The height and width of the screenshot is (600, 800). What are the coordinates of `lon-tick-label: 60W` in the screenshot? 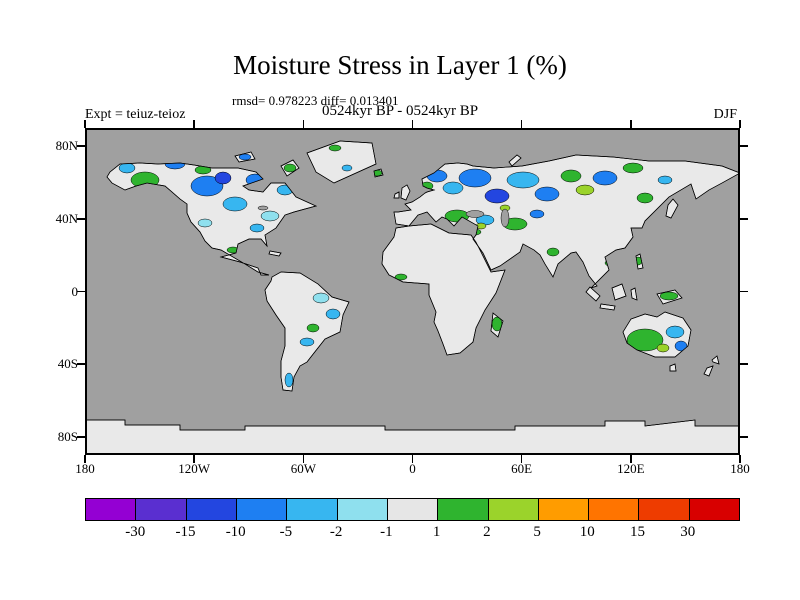 It's located at (303, 468).